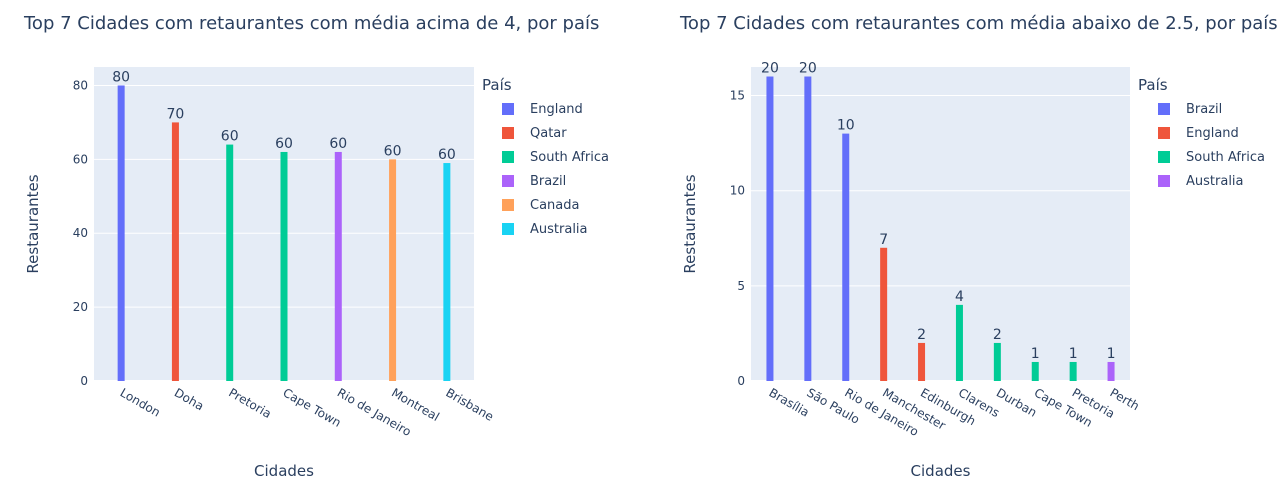 This screenshot has width=1281, height=493. What do you see at coordinates (80, 233) in the screenshot?
I see `y-tick-label: 40` at bounding box center [80, 233].